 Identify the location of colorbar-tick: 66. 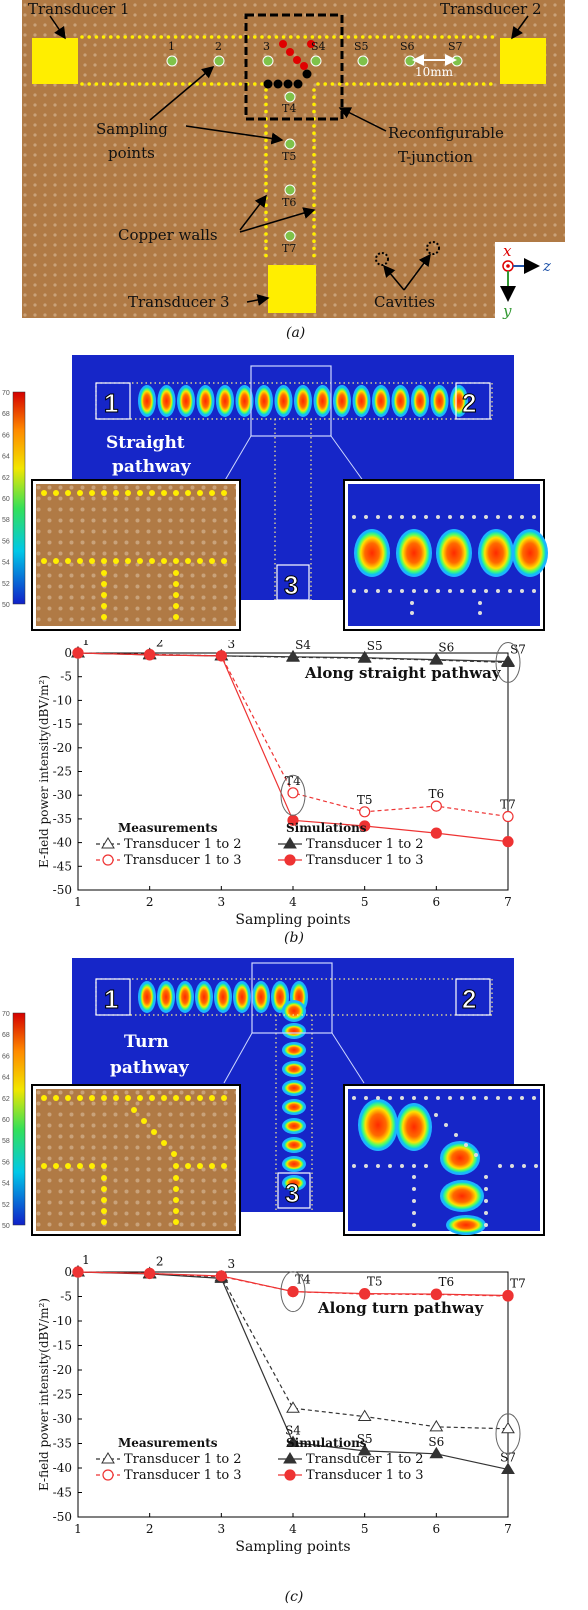
(6, 1056).